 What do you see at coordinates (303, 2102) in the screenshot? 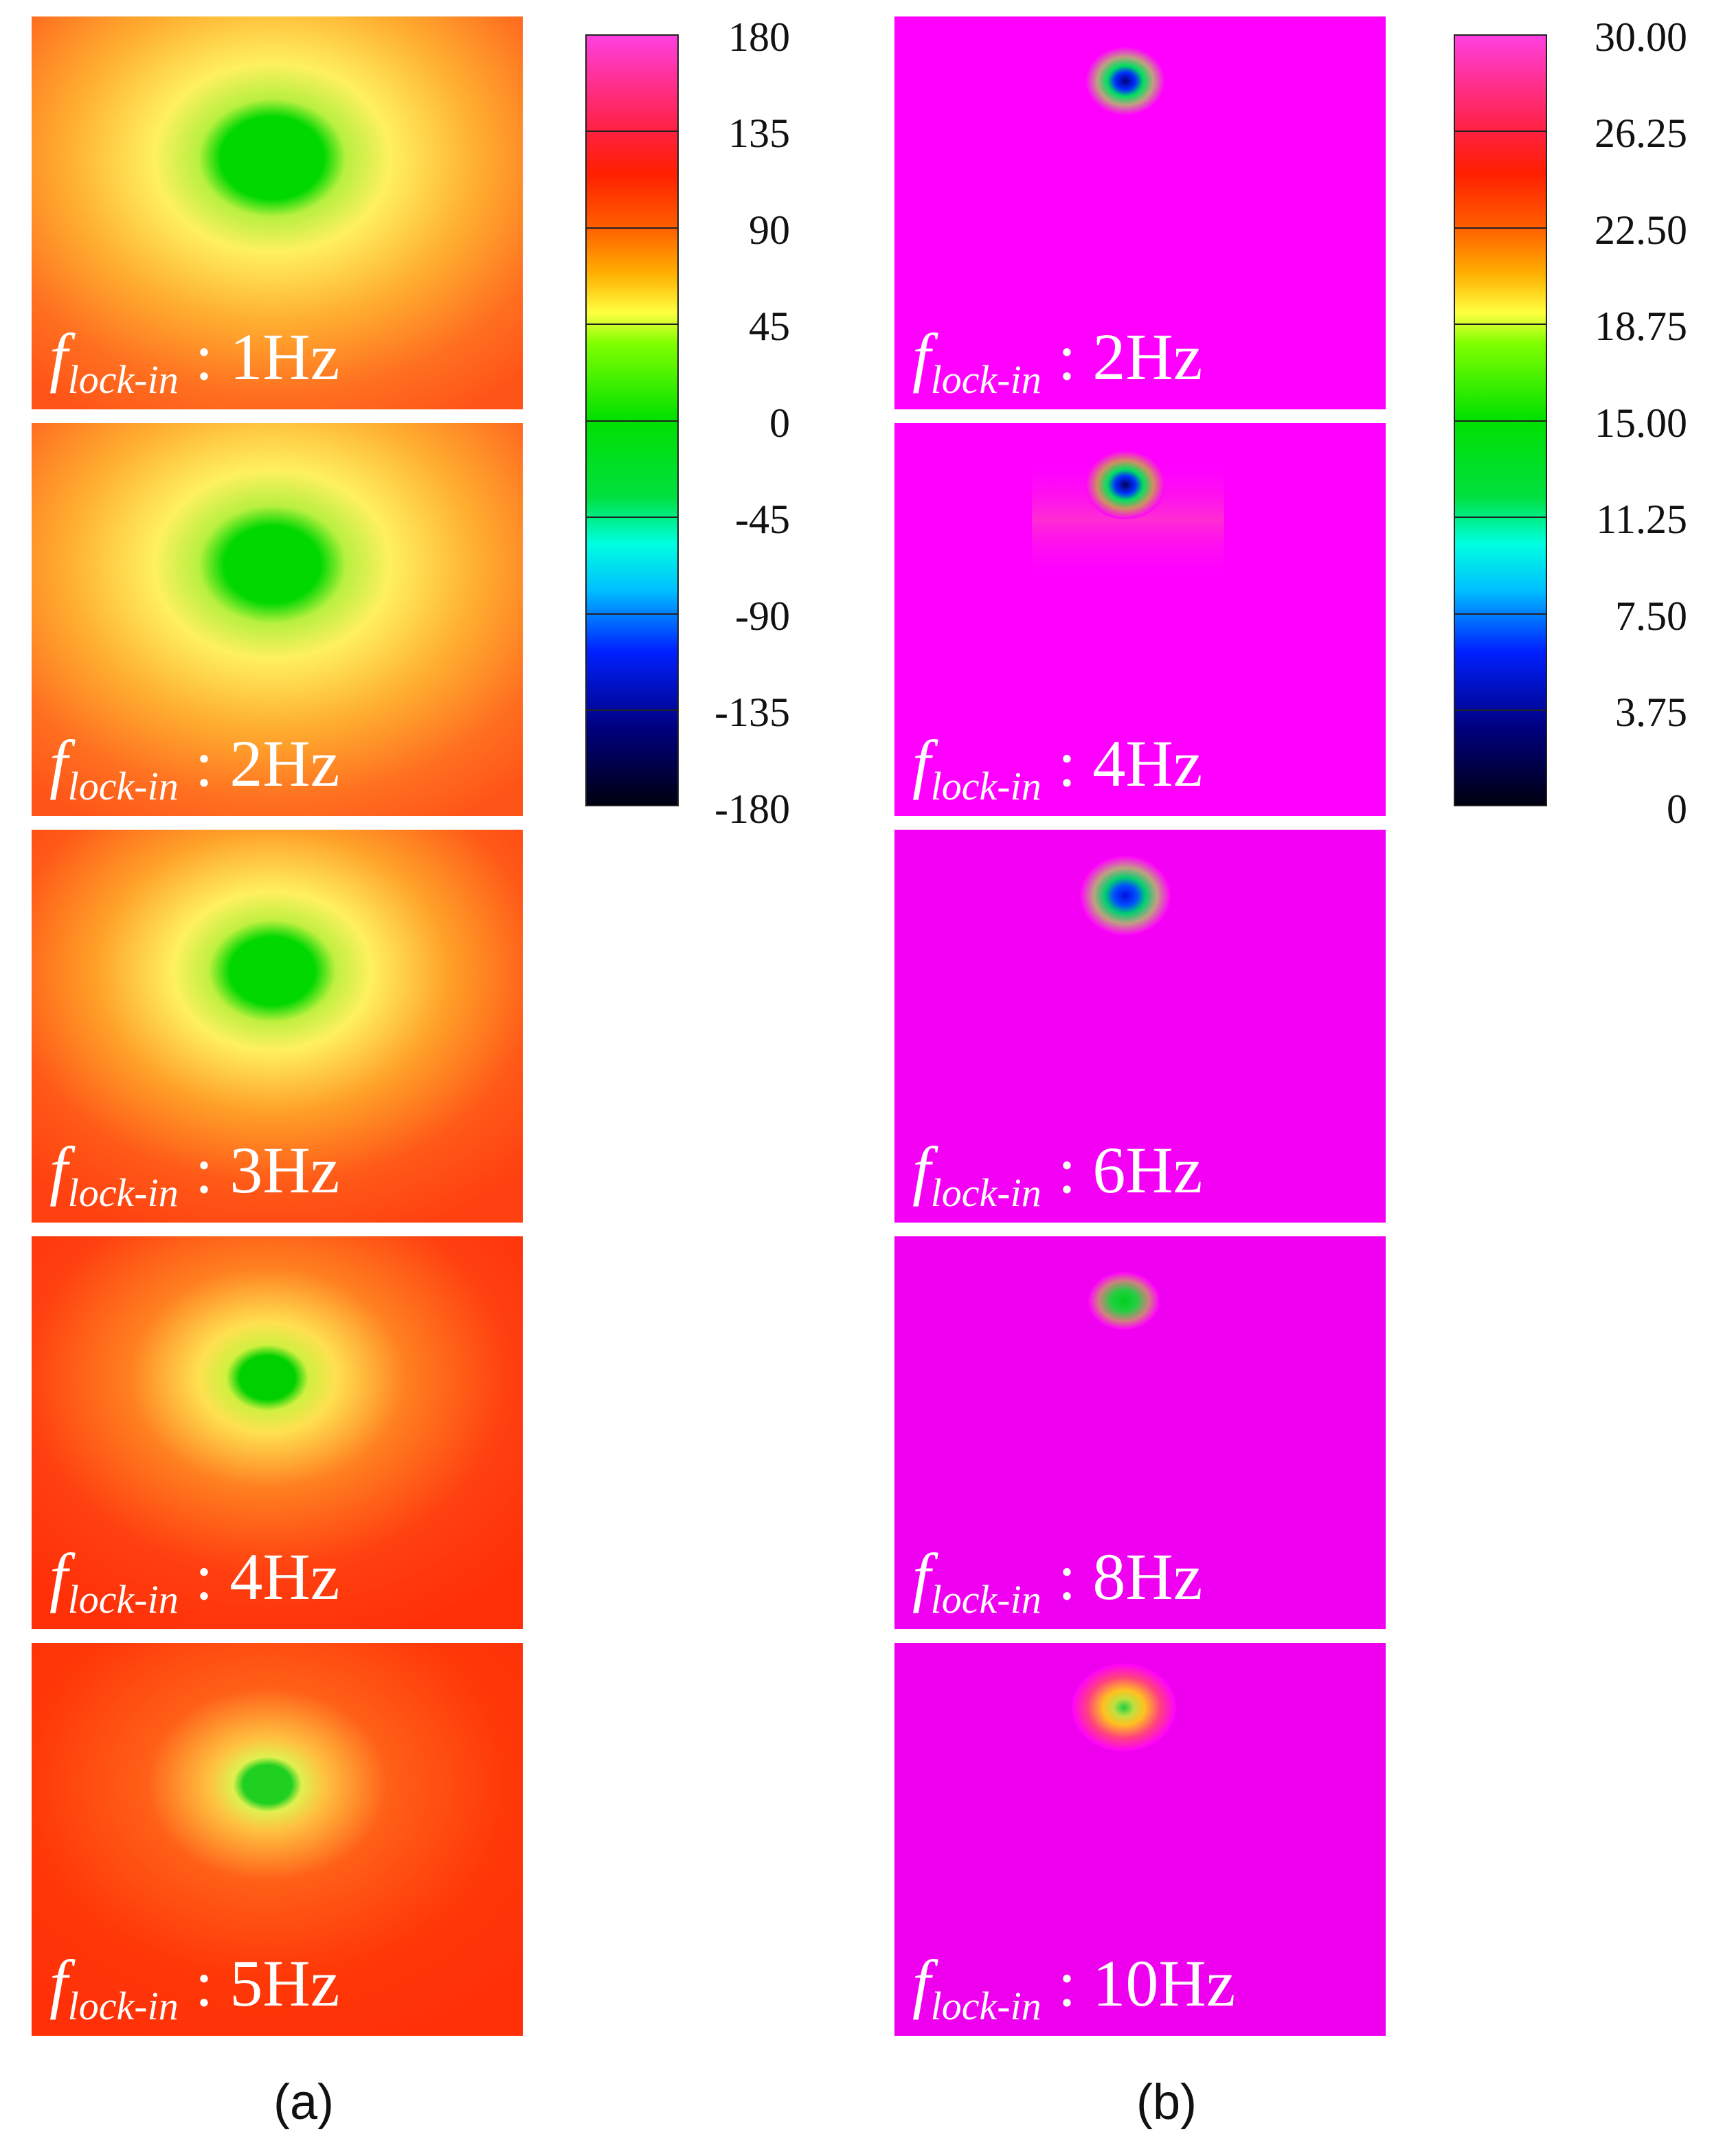
I see `subfigure-caption-a: (a)` at bounding box center [303, 2102].